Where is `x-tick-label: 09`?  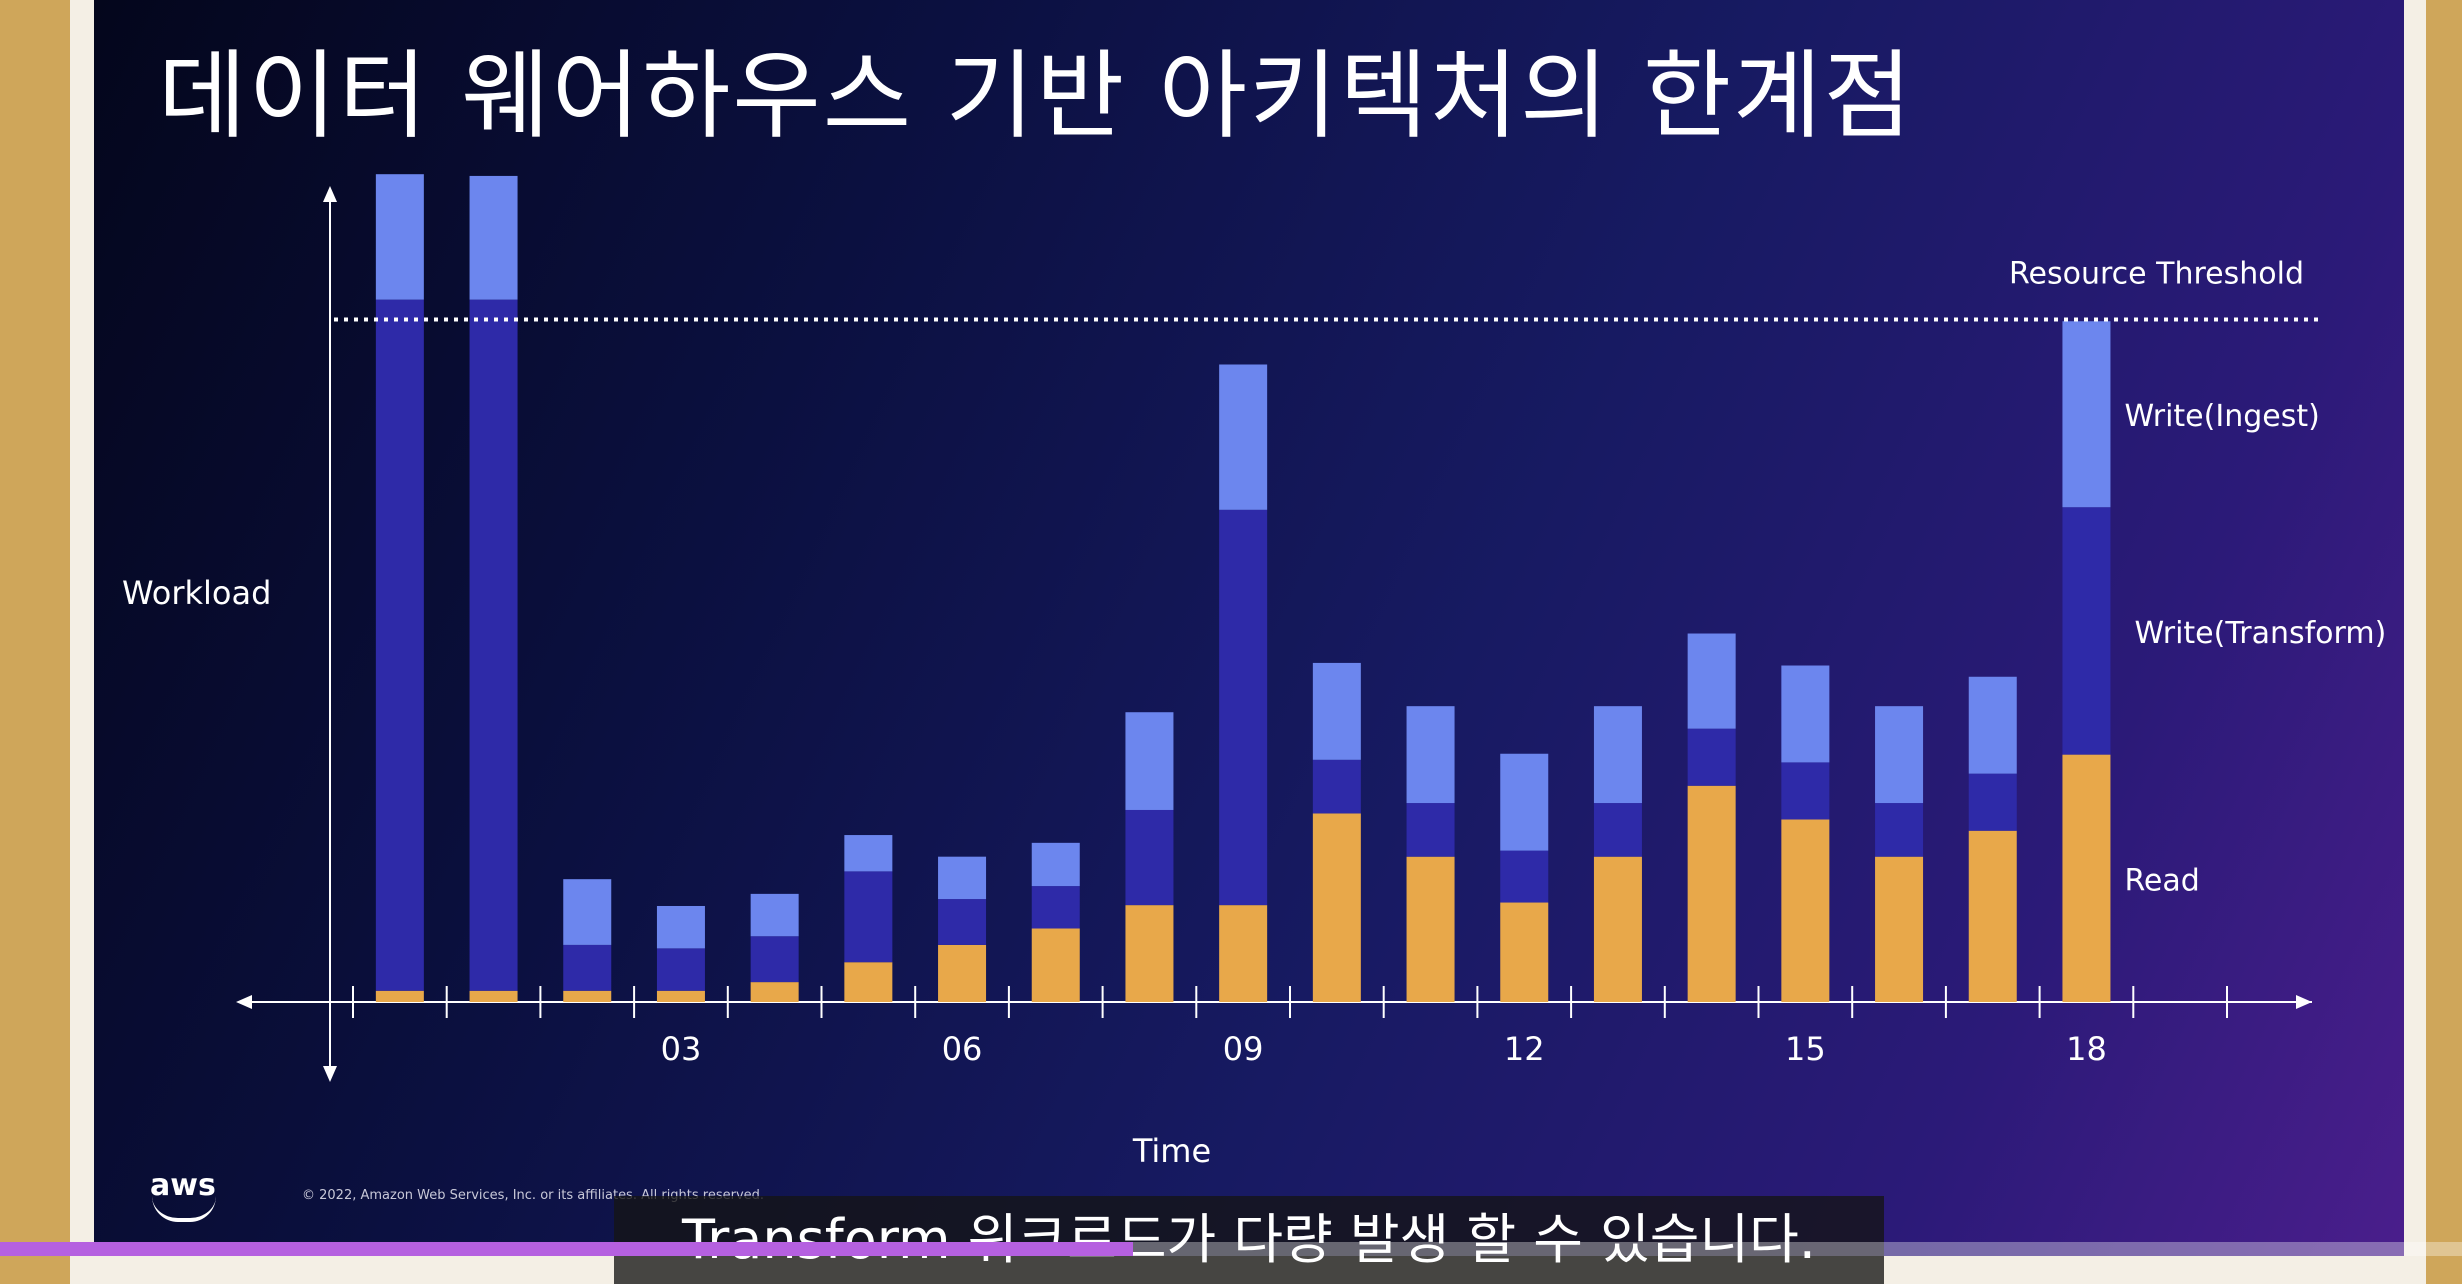 x-tick-label: 09 is located at coordinates (1243, 1049).